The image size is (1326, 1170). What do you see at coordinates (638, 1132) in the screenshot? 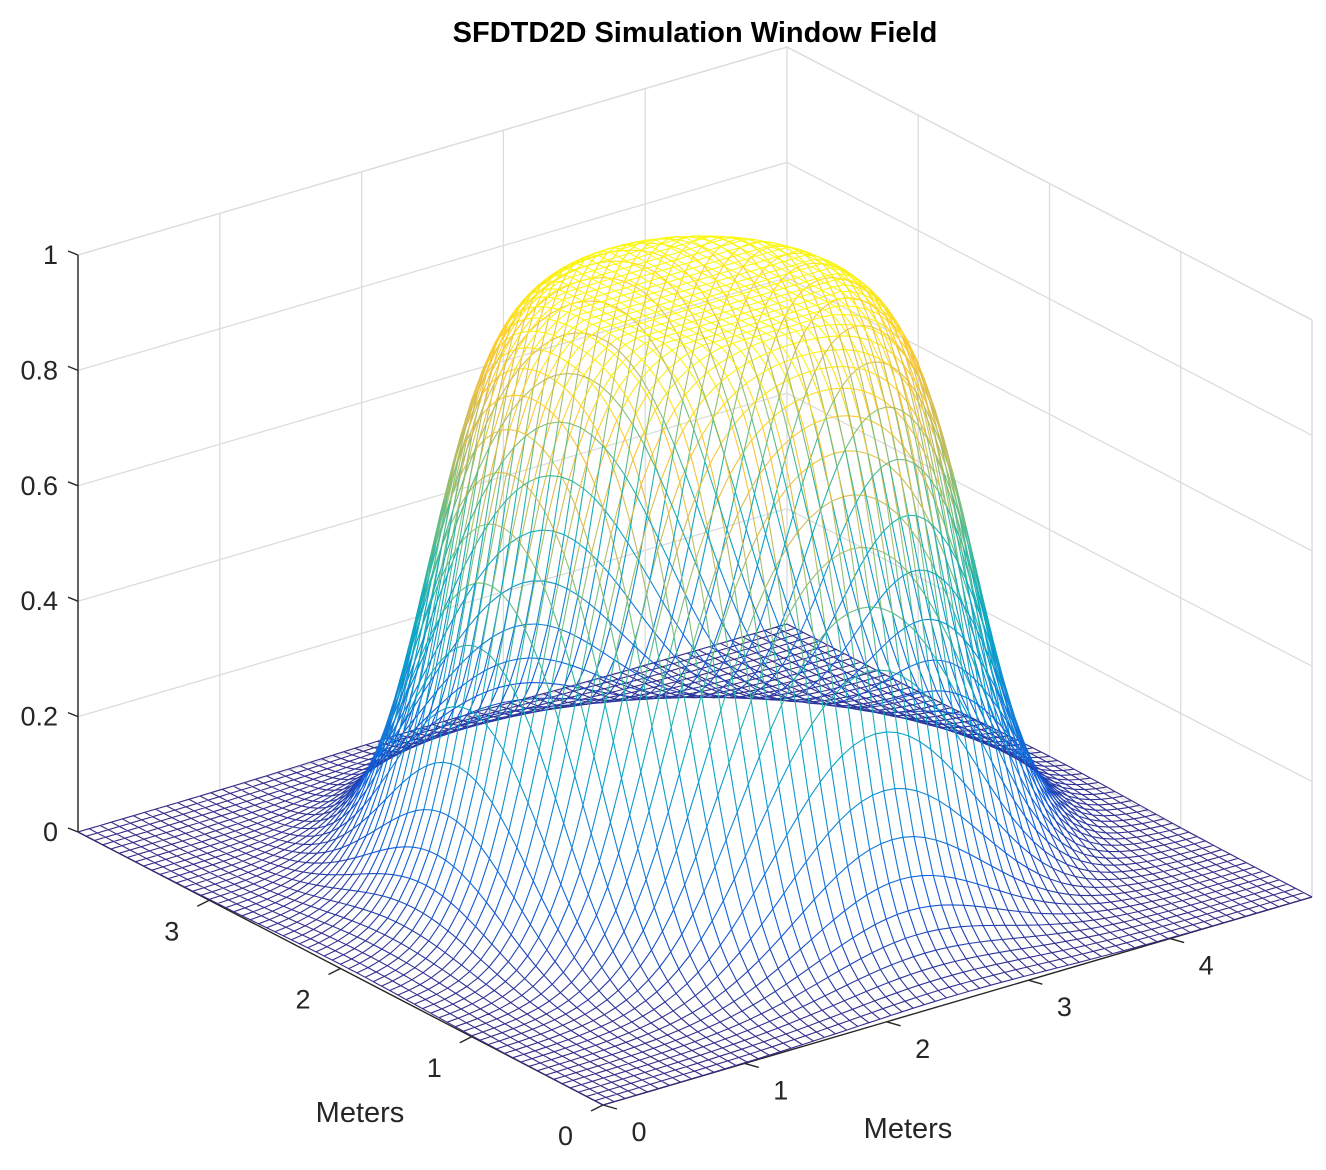
I see `x-tick-label: 0` at bounding box center [638, 1132].